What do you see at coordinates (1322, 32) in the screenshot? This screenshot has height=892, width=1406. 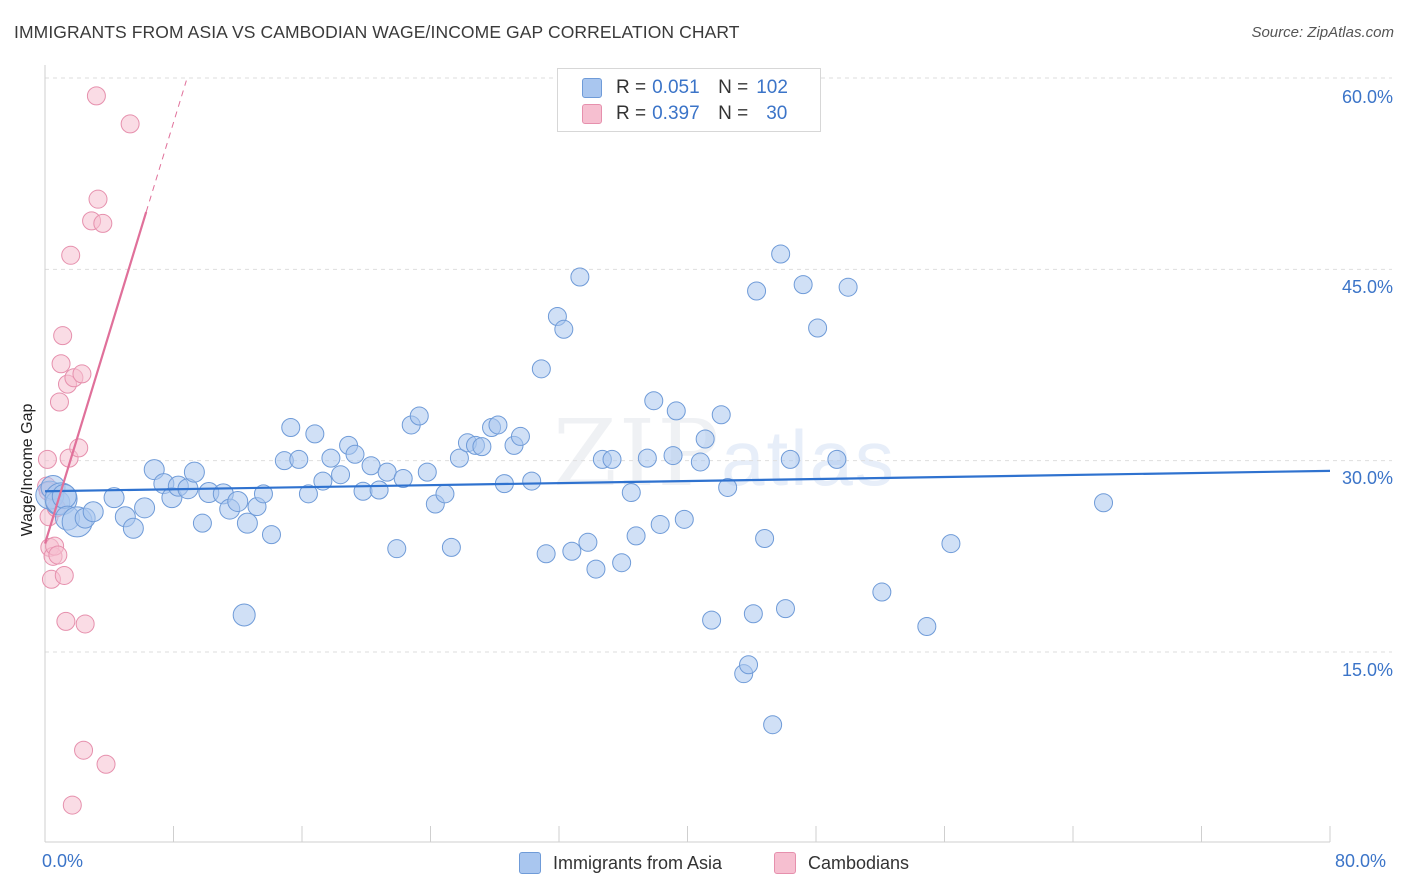 I see `source-credit: Source: ZipAtlas.com` at bounding box center [1322, 32].